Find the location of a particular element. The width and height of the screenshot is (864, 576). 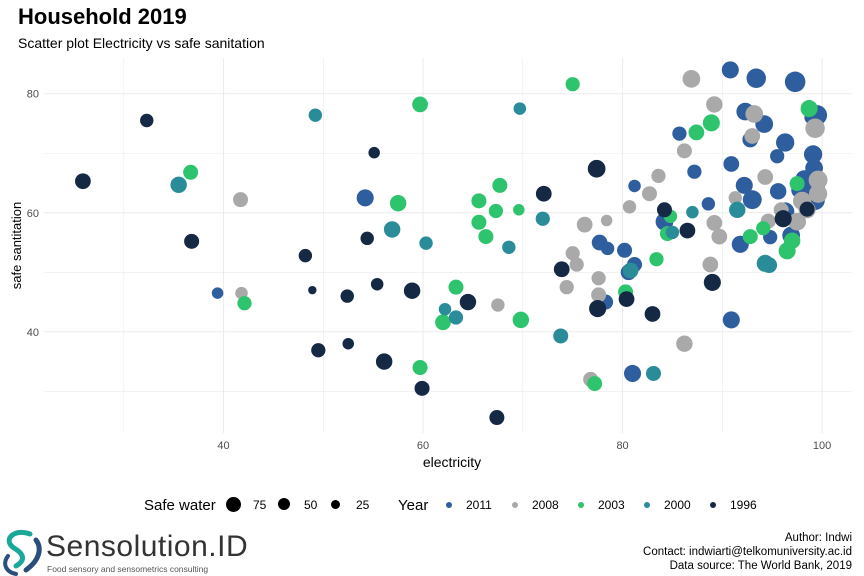

size-legend-label-75: 75 is located at coordinates (260, 505).